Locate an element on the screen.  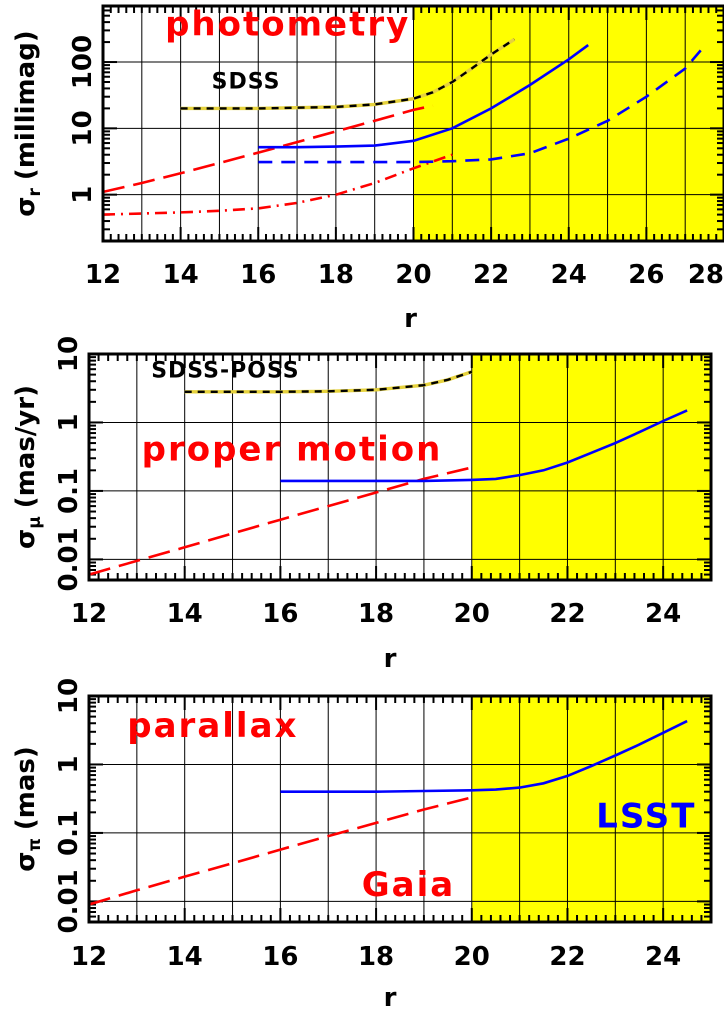
y-axis-title: σπ(mas) is located at coordinates (28, 809).